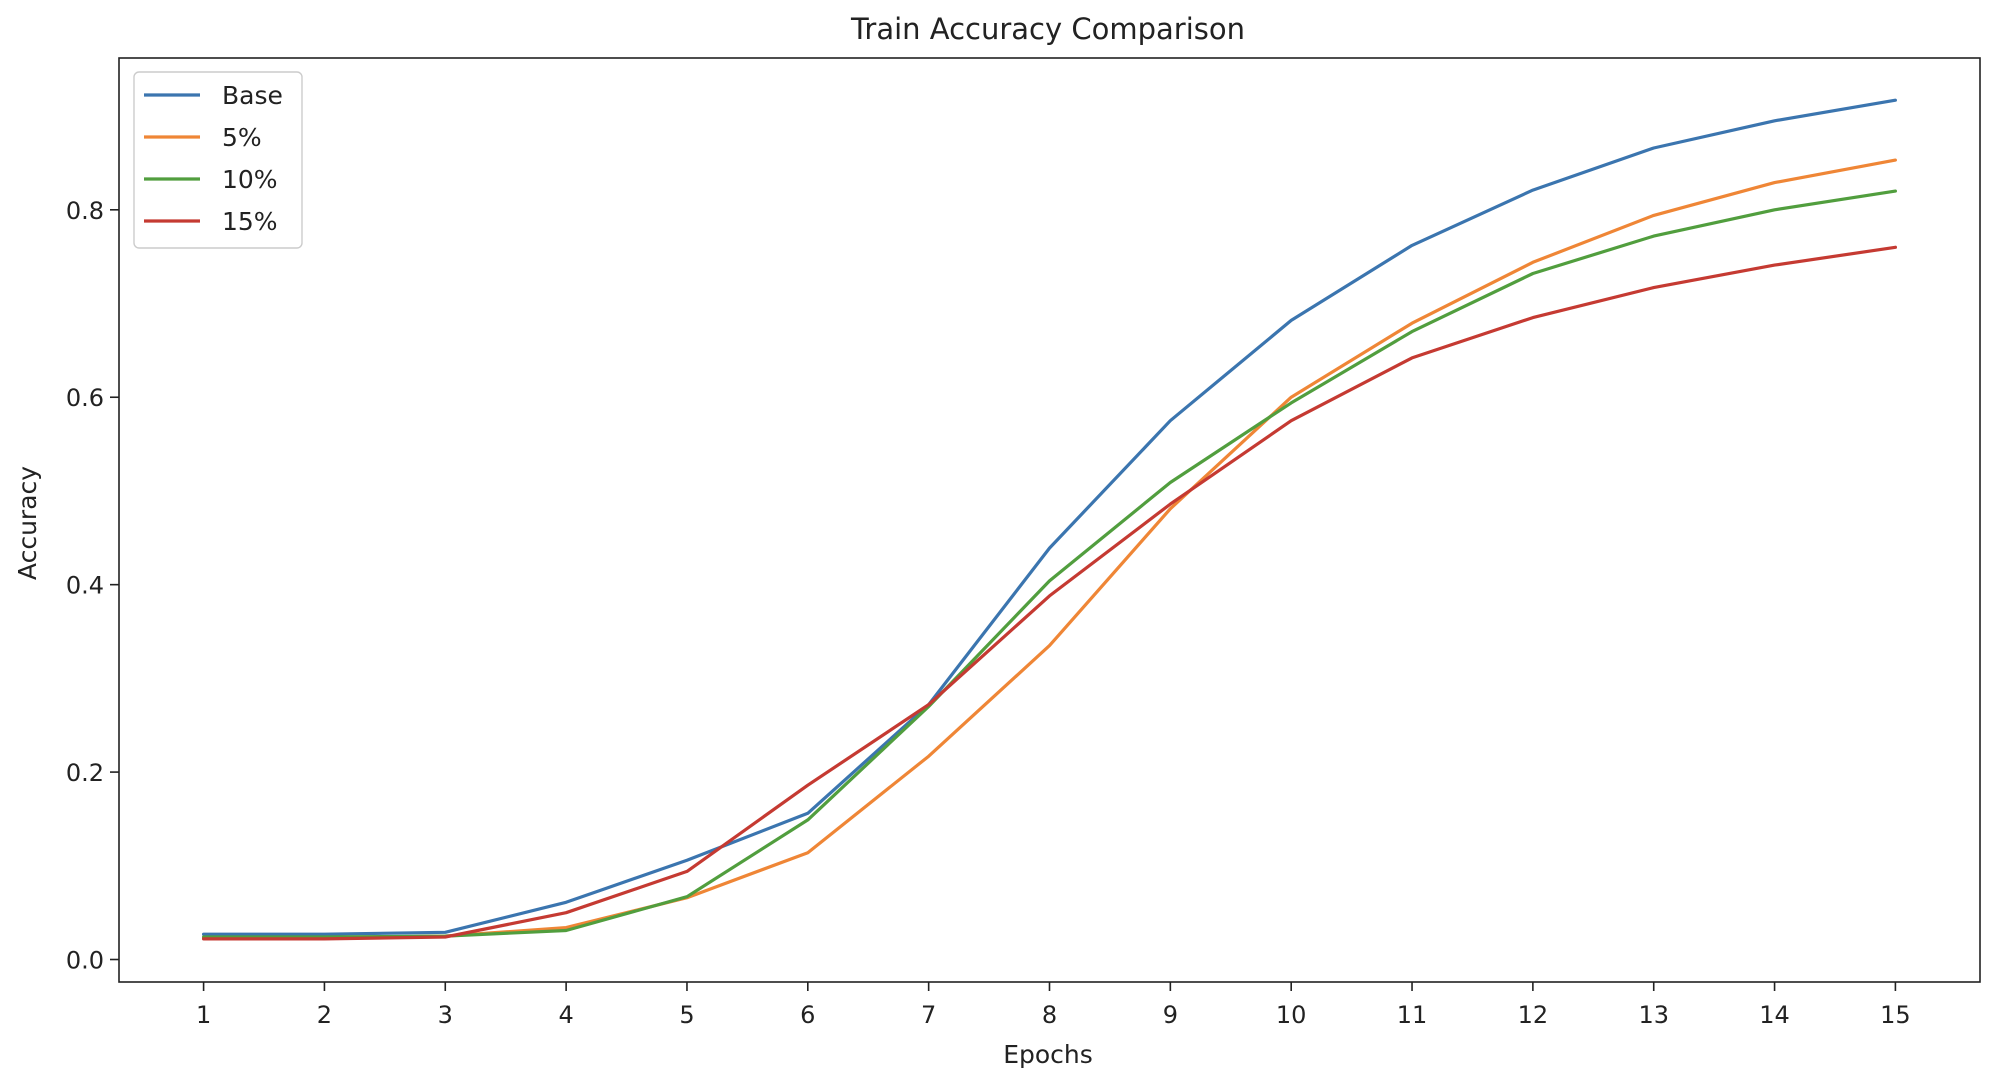 The width and height of the screenshot is (1994, 1088). Describe the element at coordinates (1412, 1015) in the screenshot. I see `x-tick-label: 11` at that location.